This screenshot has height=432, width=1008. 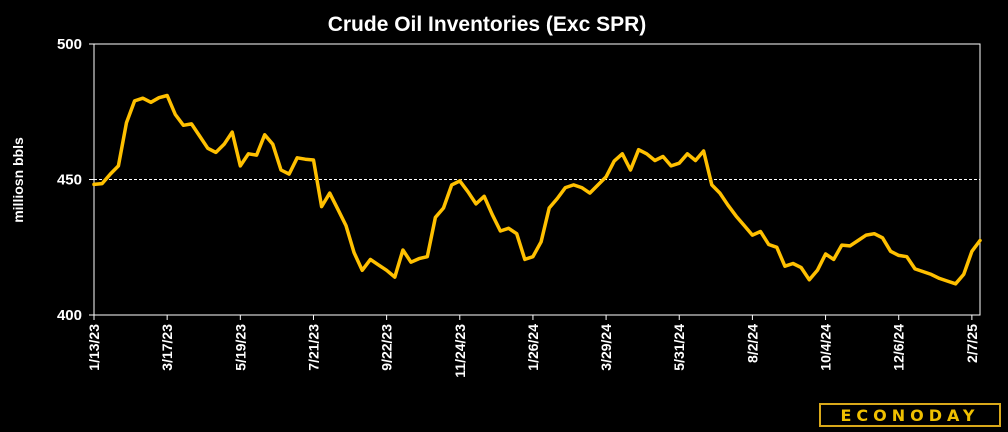 I want to click on logo-text: ECONODAY, so click(x=910, y=415).